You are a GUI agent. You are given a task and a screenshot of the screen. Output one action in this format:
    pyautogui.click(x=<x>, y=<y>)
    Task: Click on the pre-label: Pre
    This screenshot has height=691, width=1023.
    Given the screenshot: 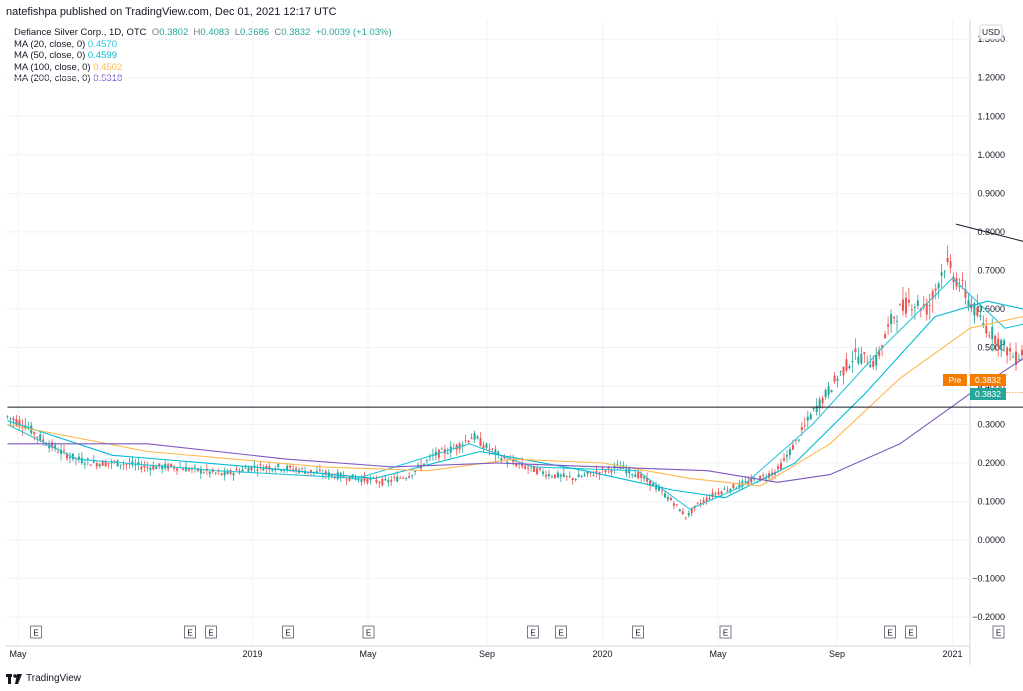 What is the action you would take?
    pyautogui.click(x=955, y=380)
    